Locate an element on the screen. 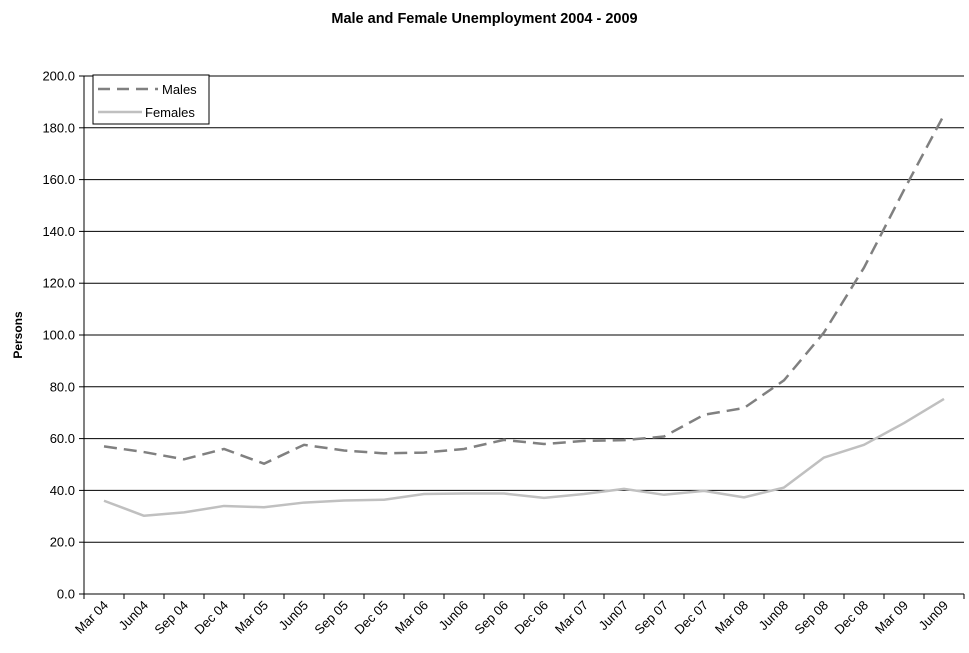 Image resolution: width=969 pixels, height=653 pixels. x-tick-label: Jun09 is located at coordinates (933, 616).